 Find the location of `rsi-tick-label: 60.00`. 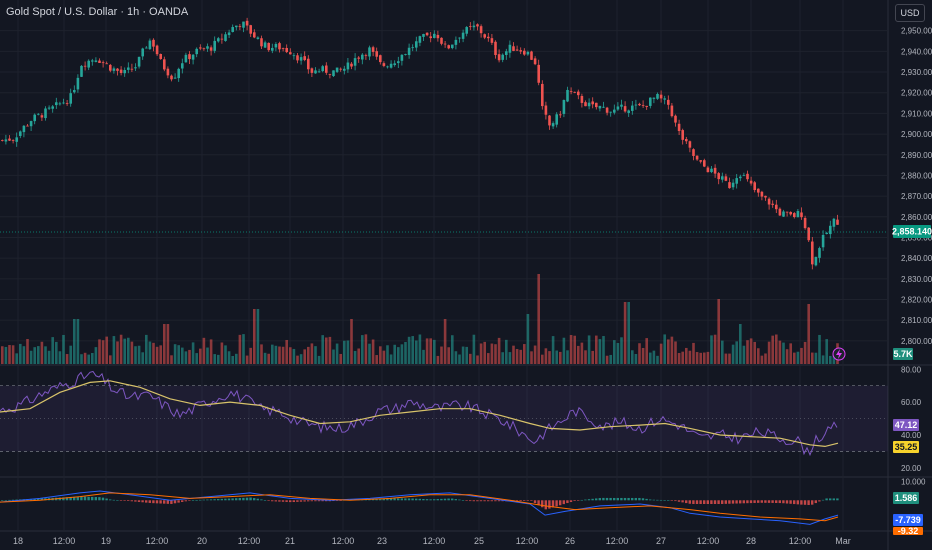

rsi-tick-label: 60.00 is located at coordinates (911, 402).